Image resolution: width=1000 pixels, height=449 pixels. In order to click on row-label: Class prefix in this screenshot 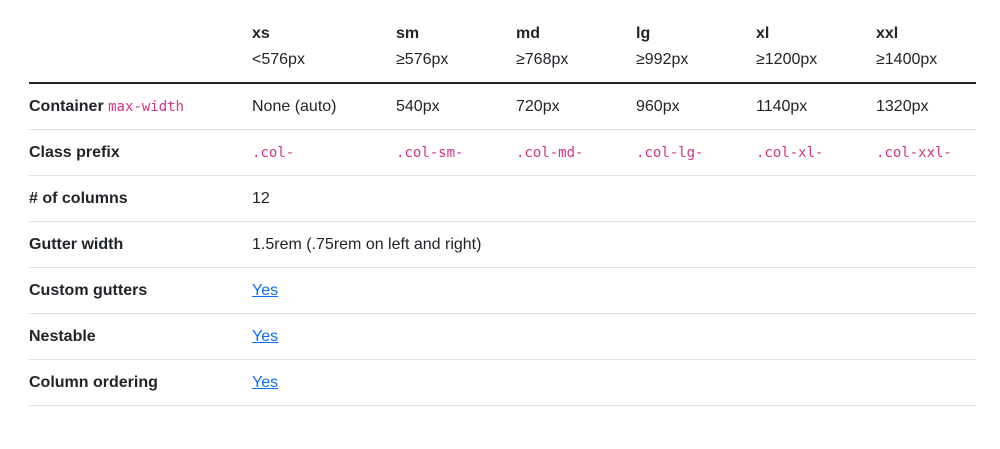, I will do `click(140, 152)`.